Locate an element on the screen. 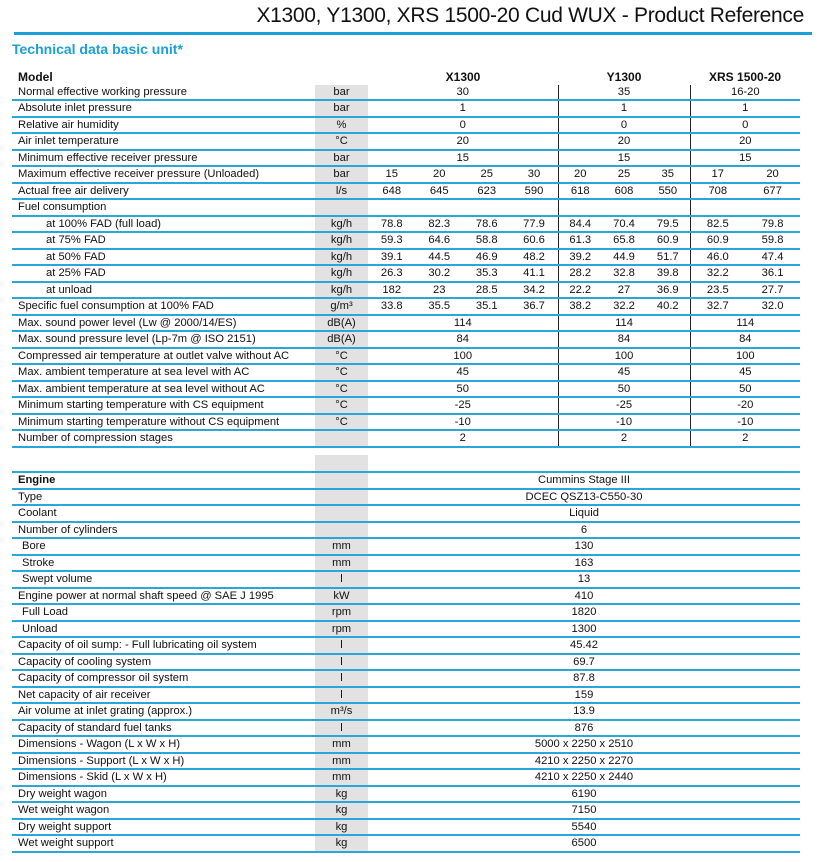  cell-value: 13.9 is located at coordinates (584, 712).